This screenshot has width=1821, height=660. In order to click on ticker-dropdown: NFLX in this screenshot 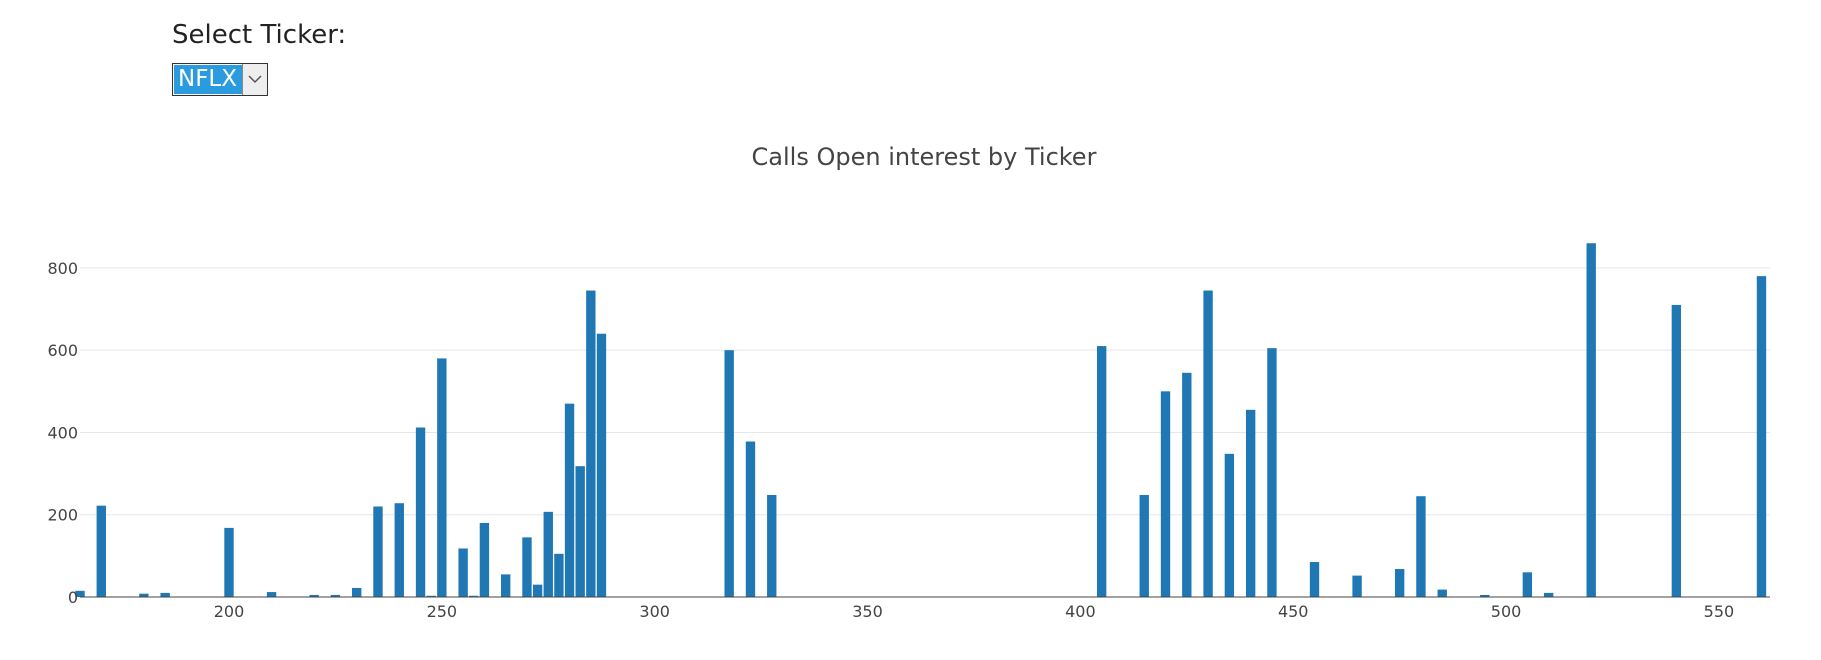, I will do `click(220, 79)`.